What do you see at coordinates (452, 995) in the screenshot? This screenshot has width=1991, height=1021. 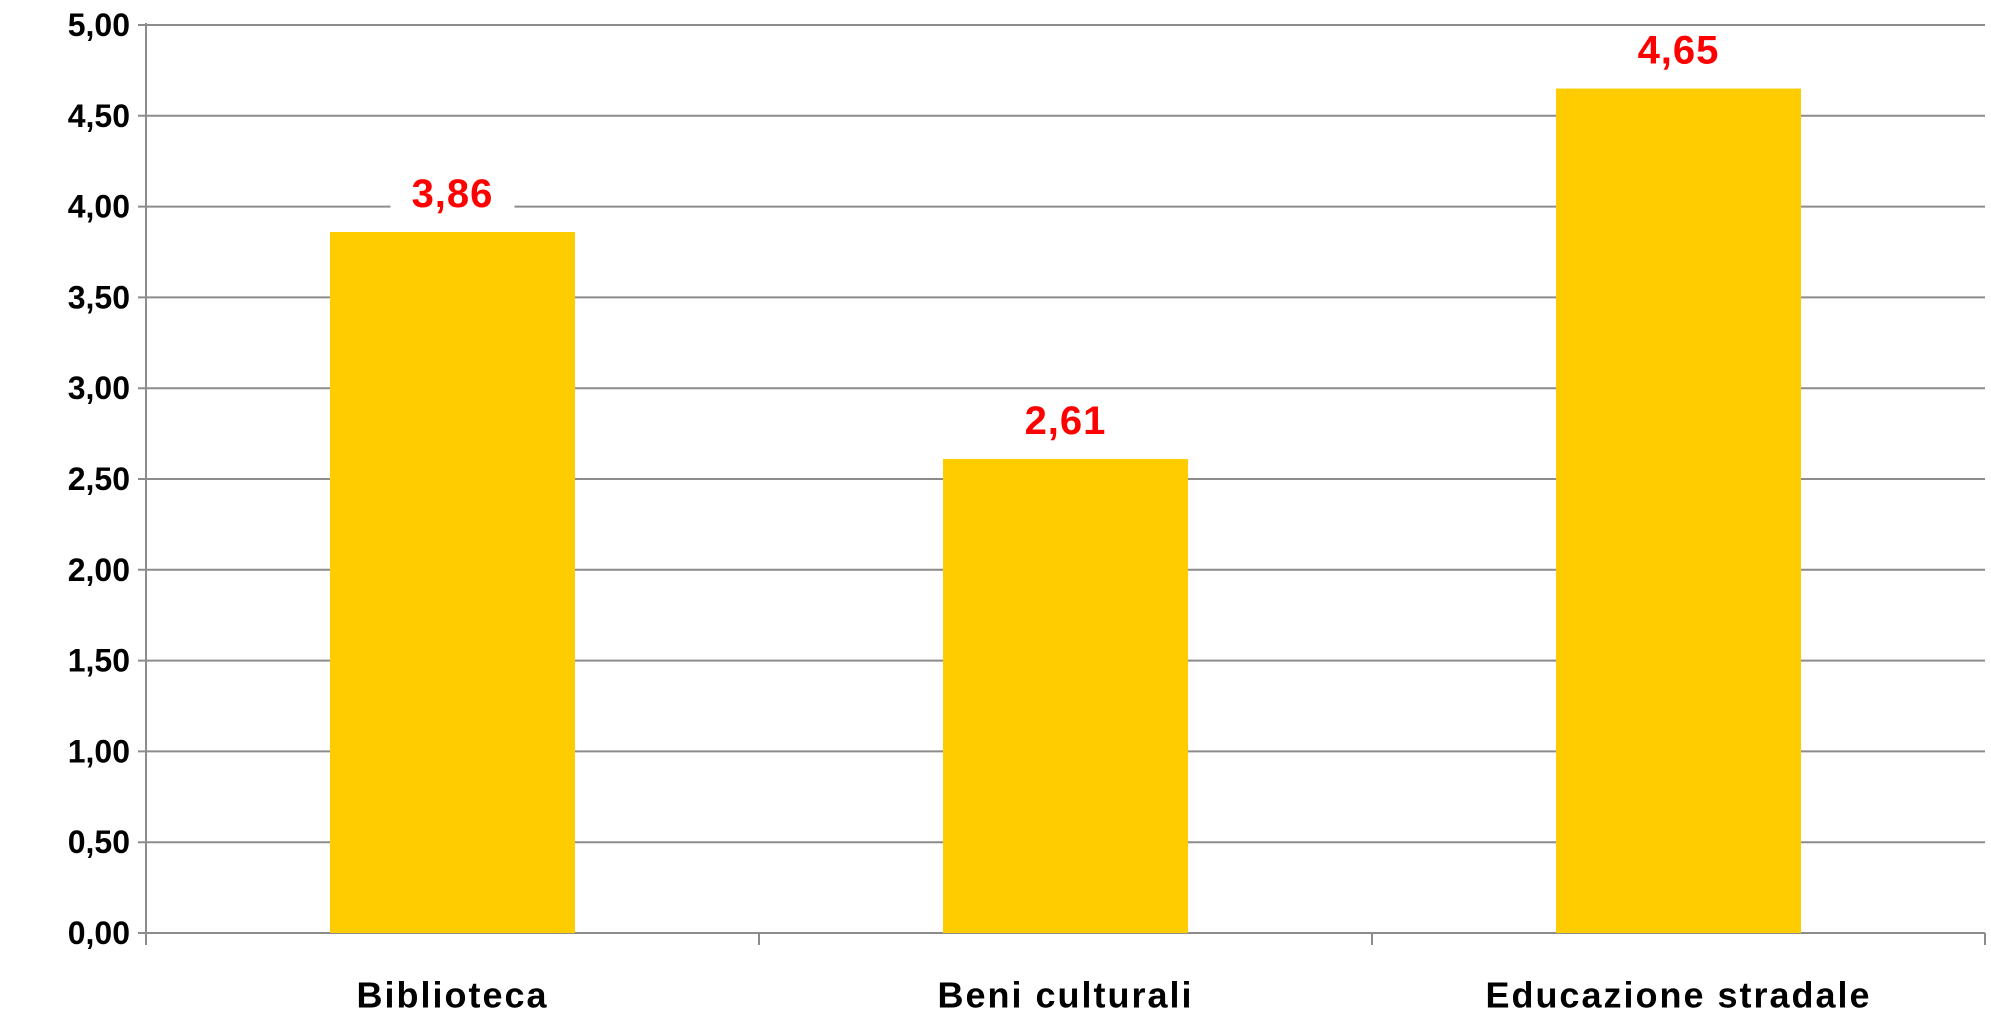 I see `category-label: Biblioteca` at bounding box center [452, 995].